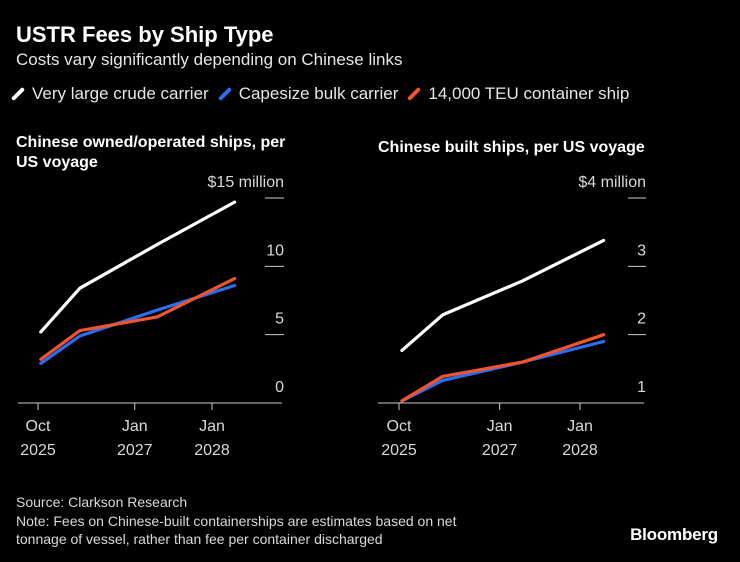 The image size is (740, 562). What do you see at coordinates (212, 450) in the screenshot?
I see `owned-xtick-label-2-line2: 2028` at bounding box center [212, 450].